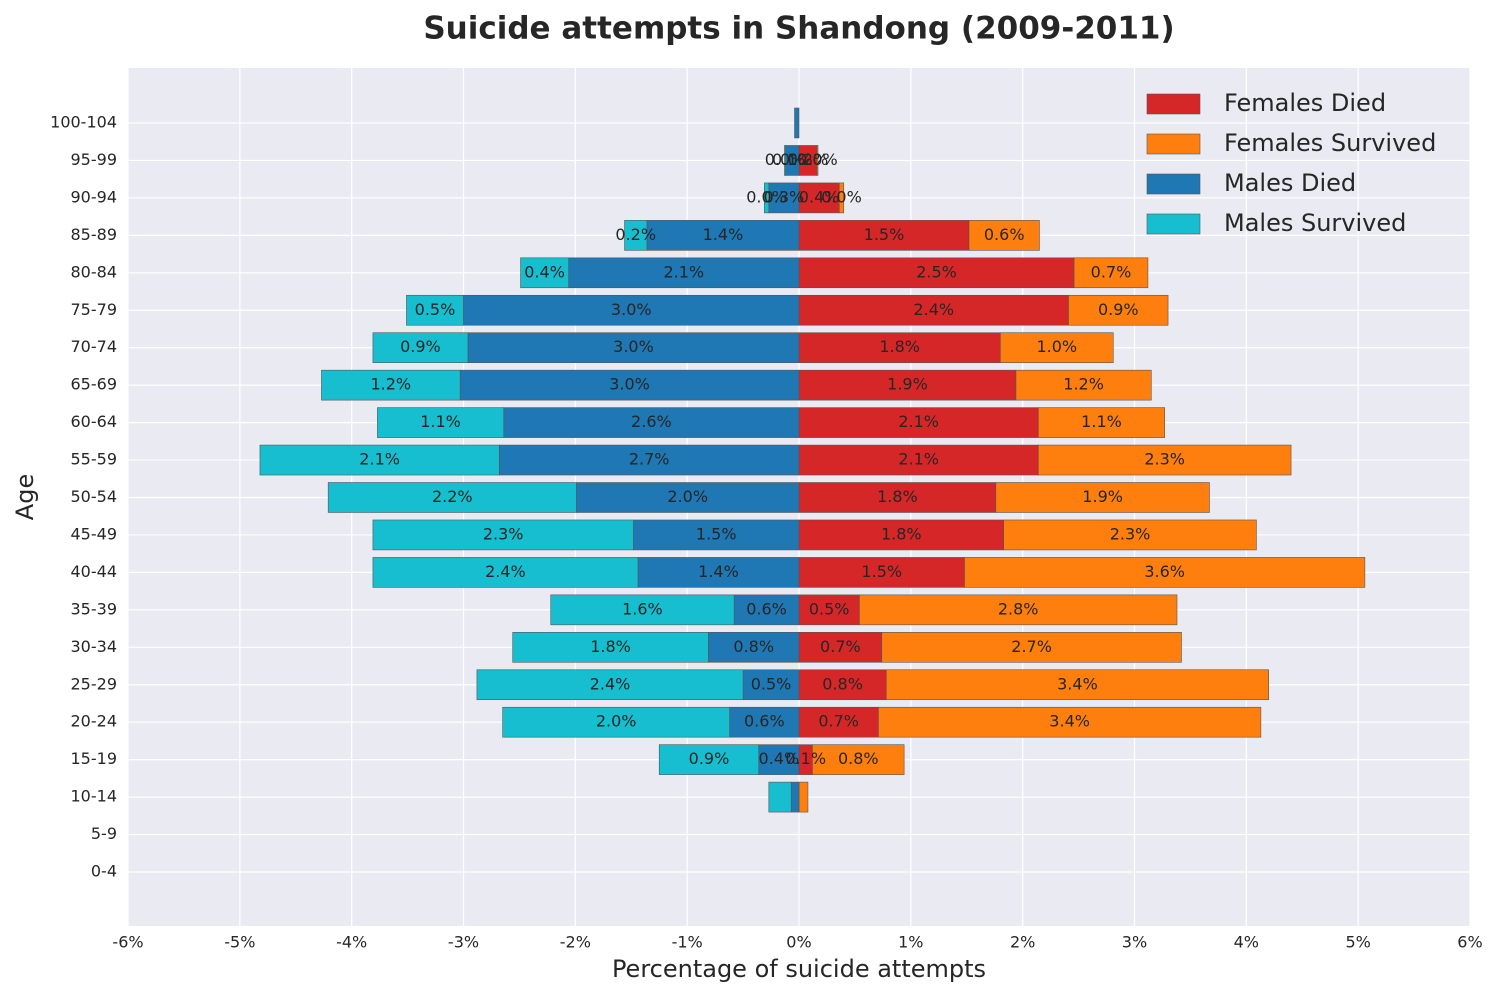 The image size is (1500, 1000). Describe the element at coordinates (94, 459) in the screenshot. I see `y-tick-label: 55-59` at that location.